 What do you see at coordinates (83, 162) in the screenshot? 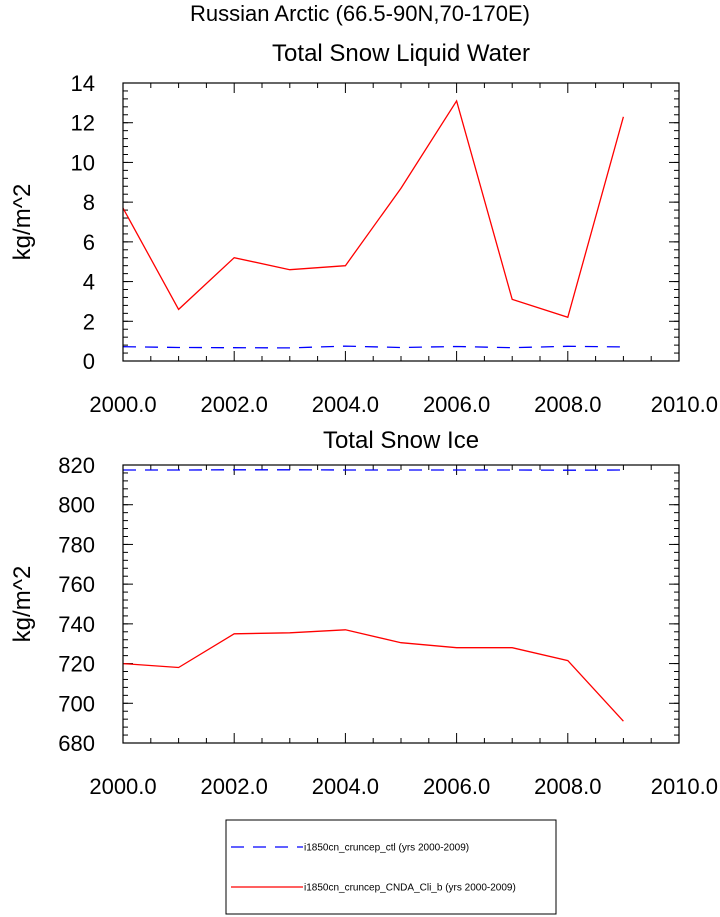
I see `y-tick-label: 10` at bounding box center [83, 162].